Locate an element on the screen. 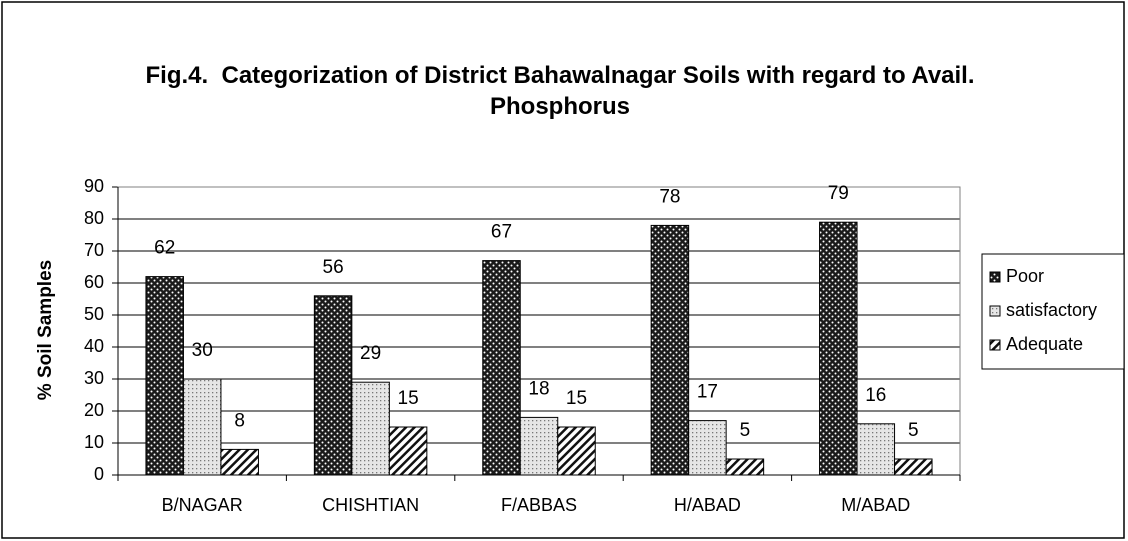 The image size is (1128, 541). data-label: 62 is located at coordinates (164, 248).